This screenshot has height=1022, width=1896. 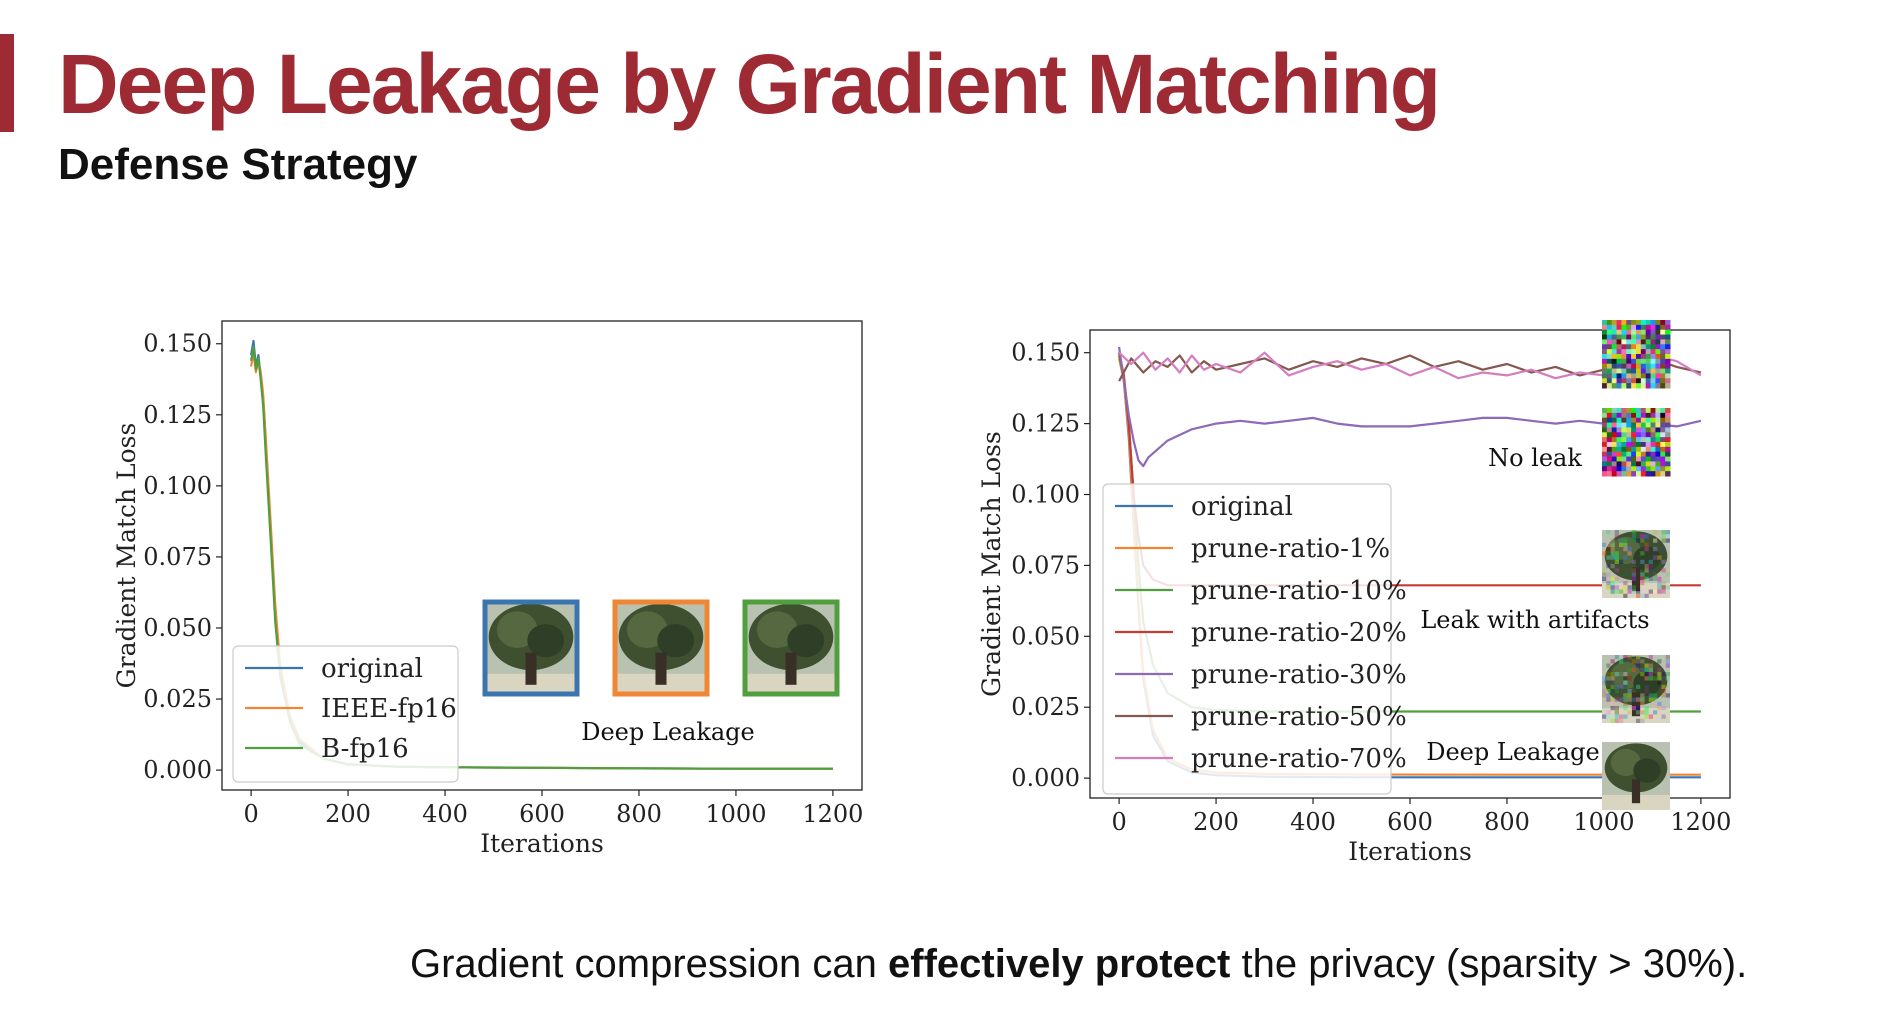 What do you see at coordinates (1299, 675) in the screenshot?
I see `legend-label-5: prune-ratio-30%` at bounding box center [1299, 675].